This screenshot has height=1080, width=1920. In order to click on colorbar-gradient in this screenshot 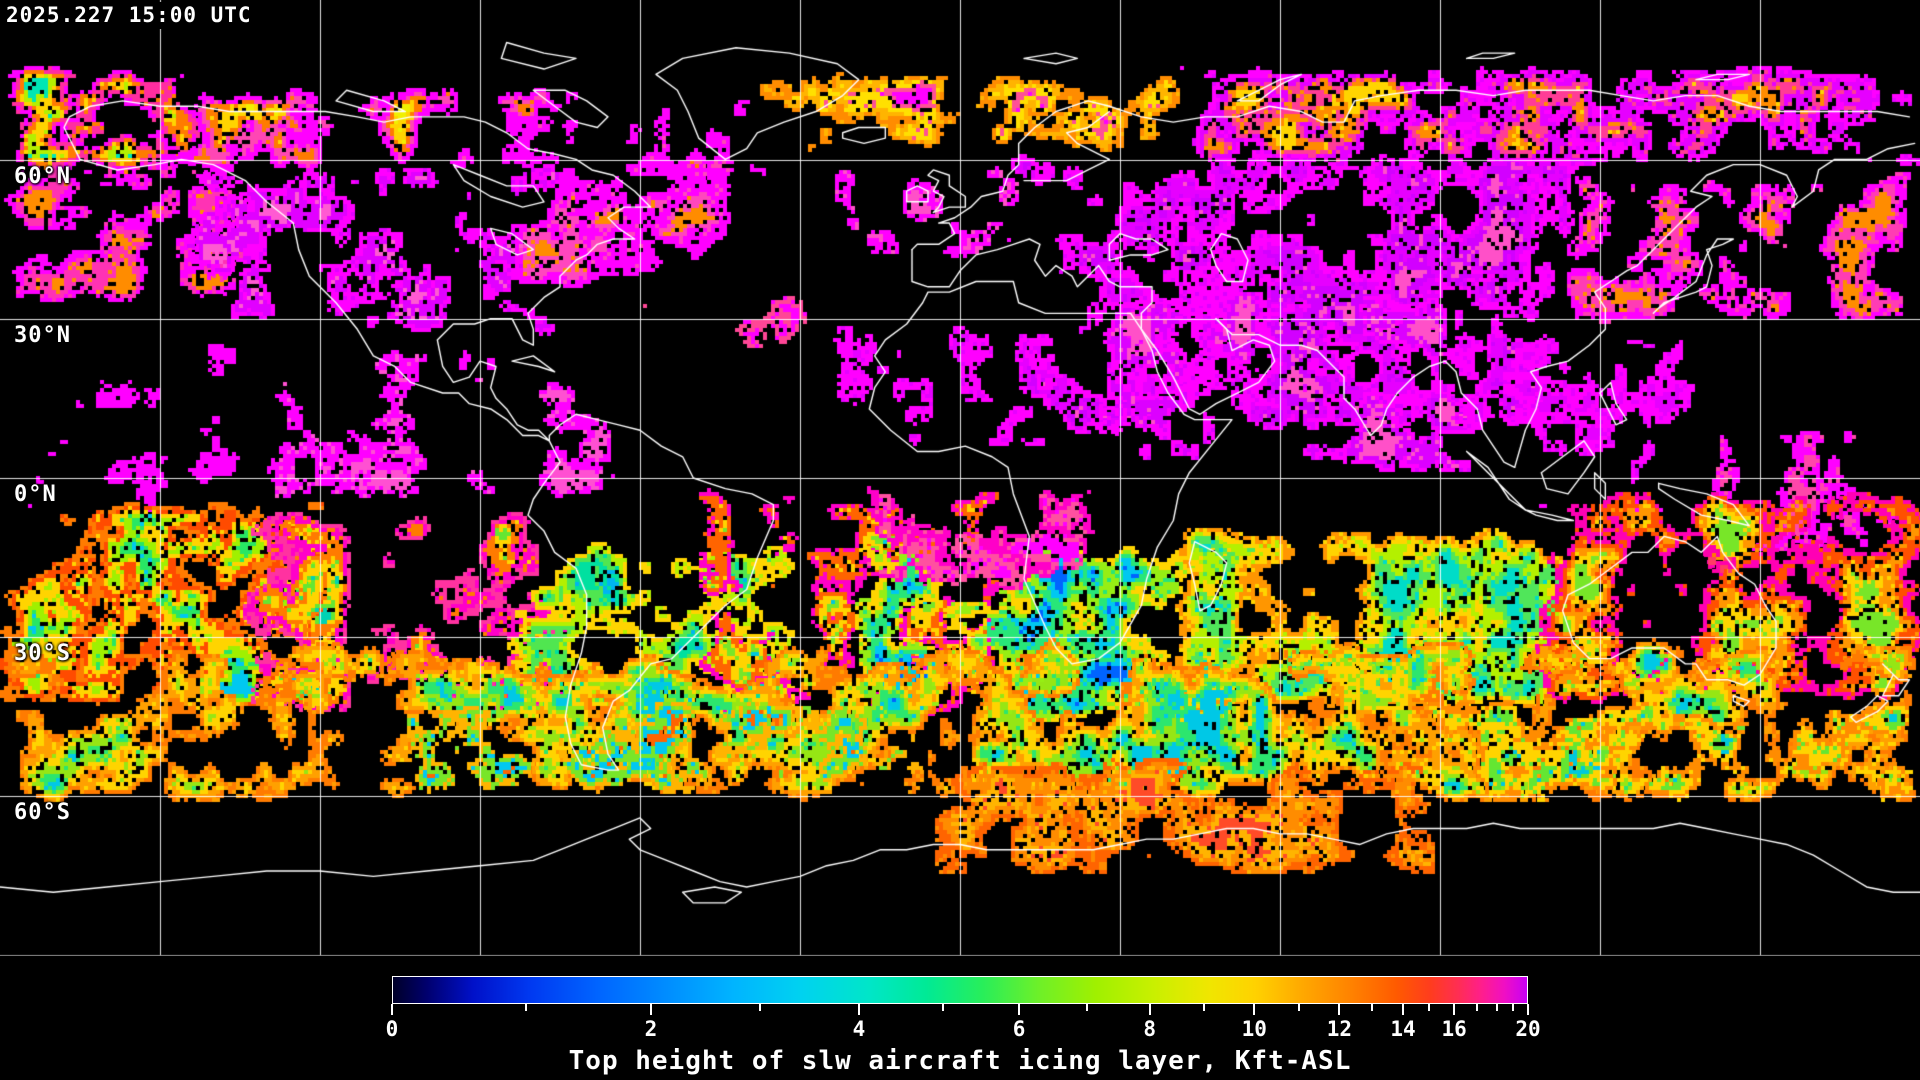, I will do `click(960, 990)`.